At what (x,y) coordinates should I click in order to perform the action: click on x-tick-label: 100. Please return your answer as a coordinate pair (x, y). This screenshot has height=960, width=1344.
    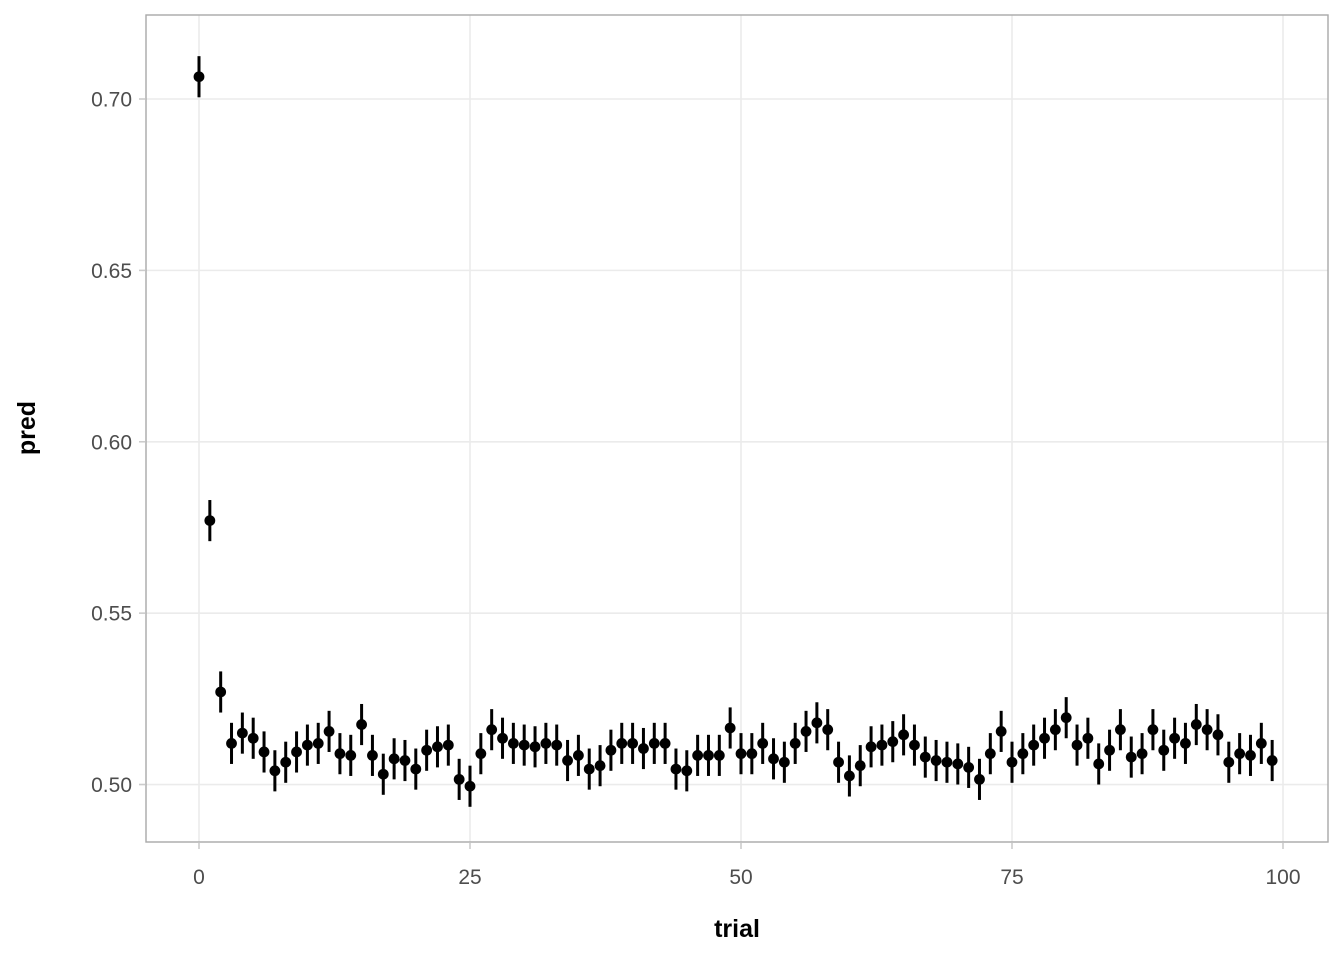
    Looking at the image, I should click on (1282, 877).